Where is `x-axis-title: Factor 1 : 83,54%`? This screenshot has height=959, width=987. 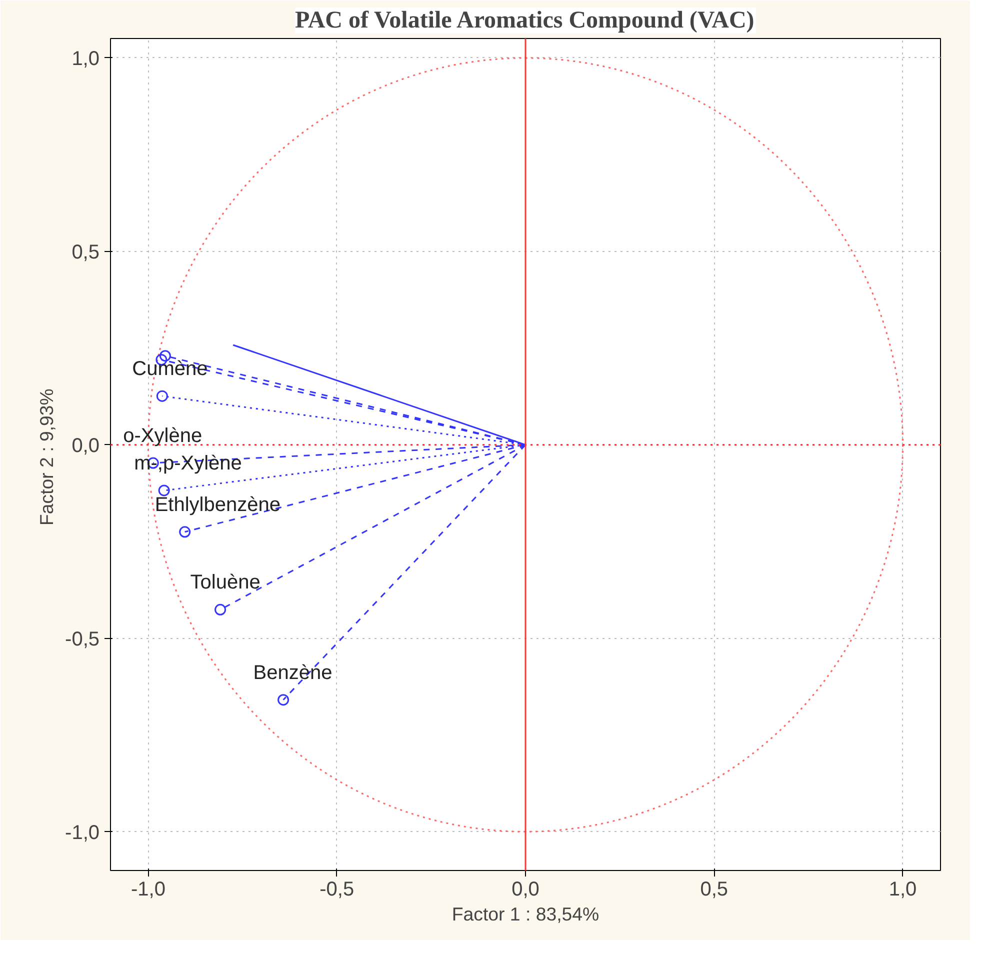 x-axis-title: Factor 1 : 83,54% is located at coordinates (526, 914).